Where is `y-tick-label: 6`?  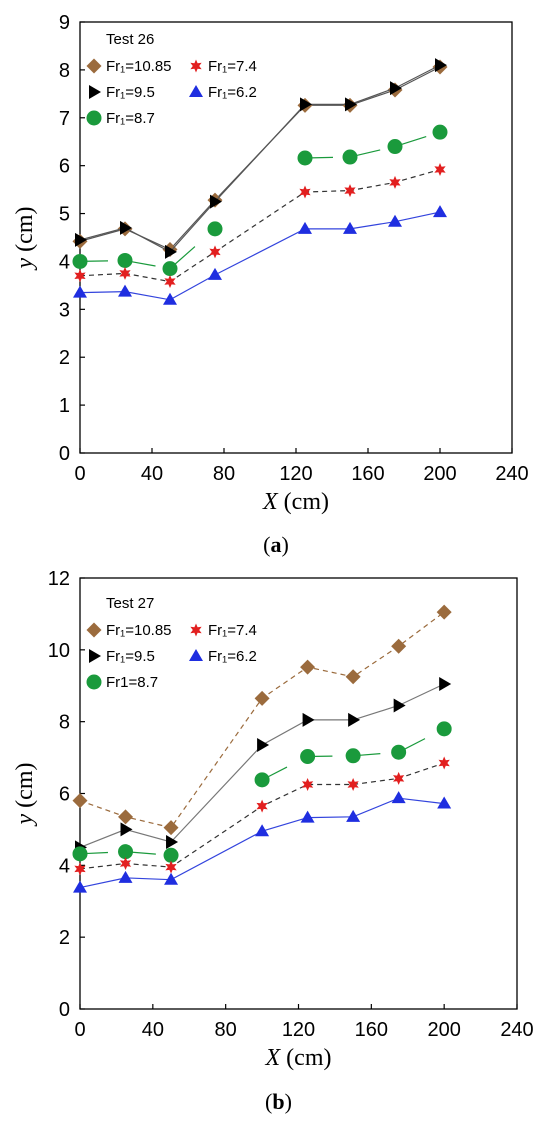 y-tick-label: 6 is located at coordinates (64, 167).